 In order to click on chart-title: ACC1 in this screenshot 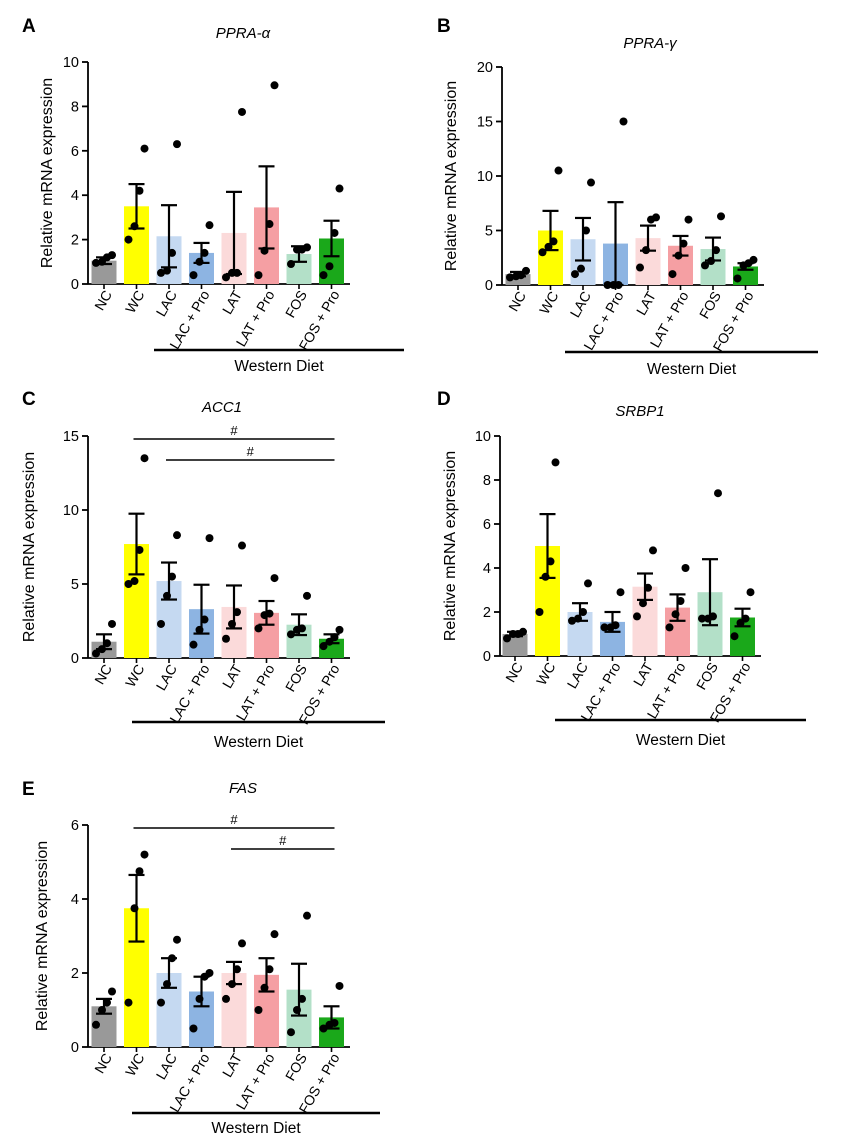, I will do `click(221, 407)`.